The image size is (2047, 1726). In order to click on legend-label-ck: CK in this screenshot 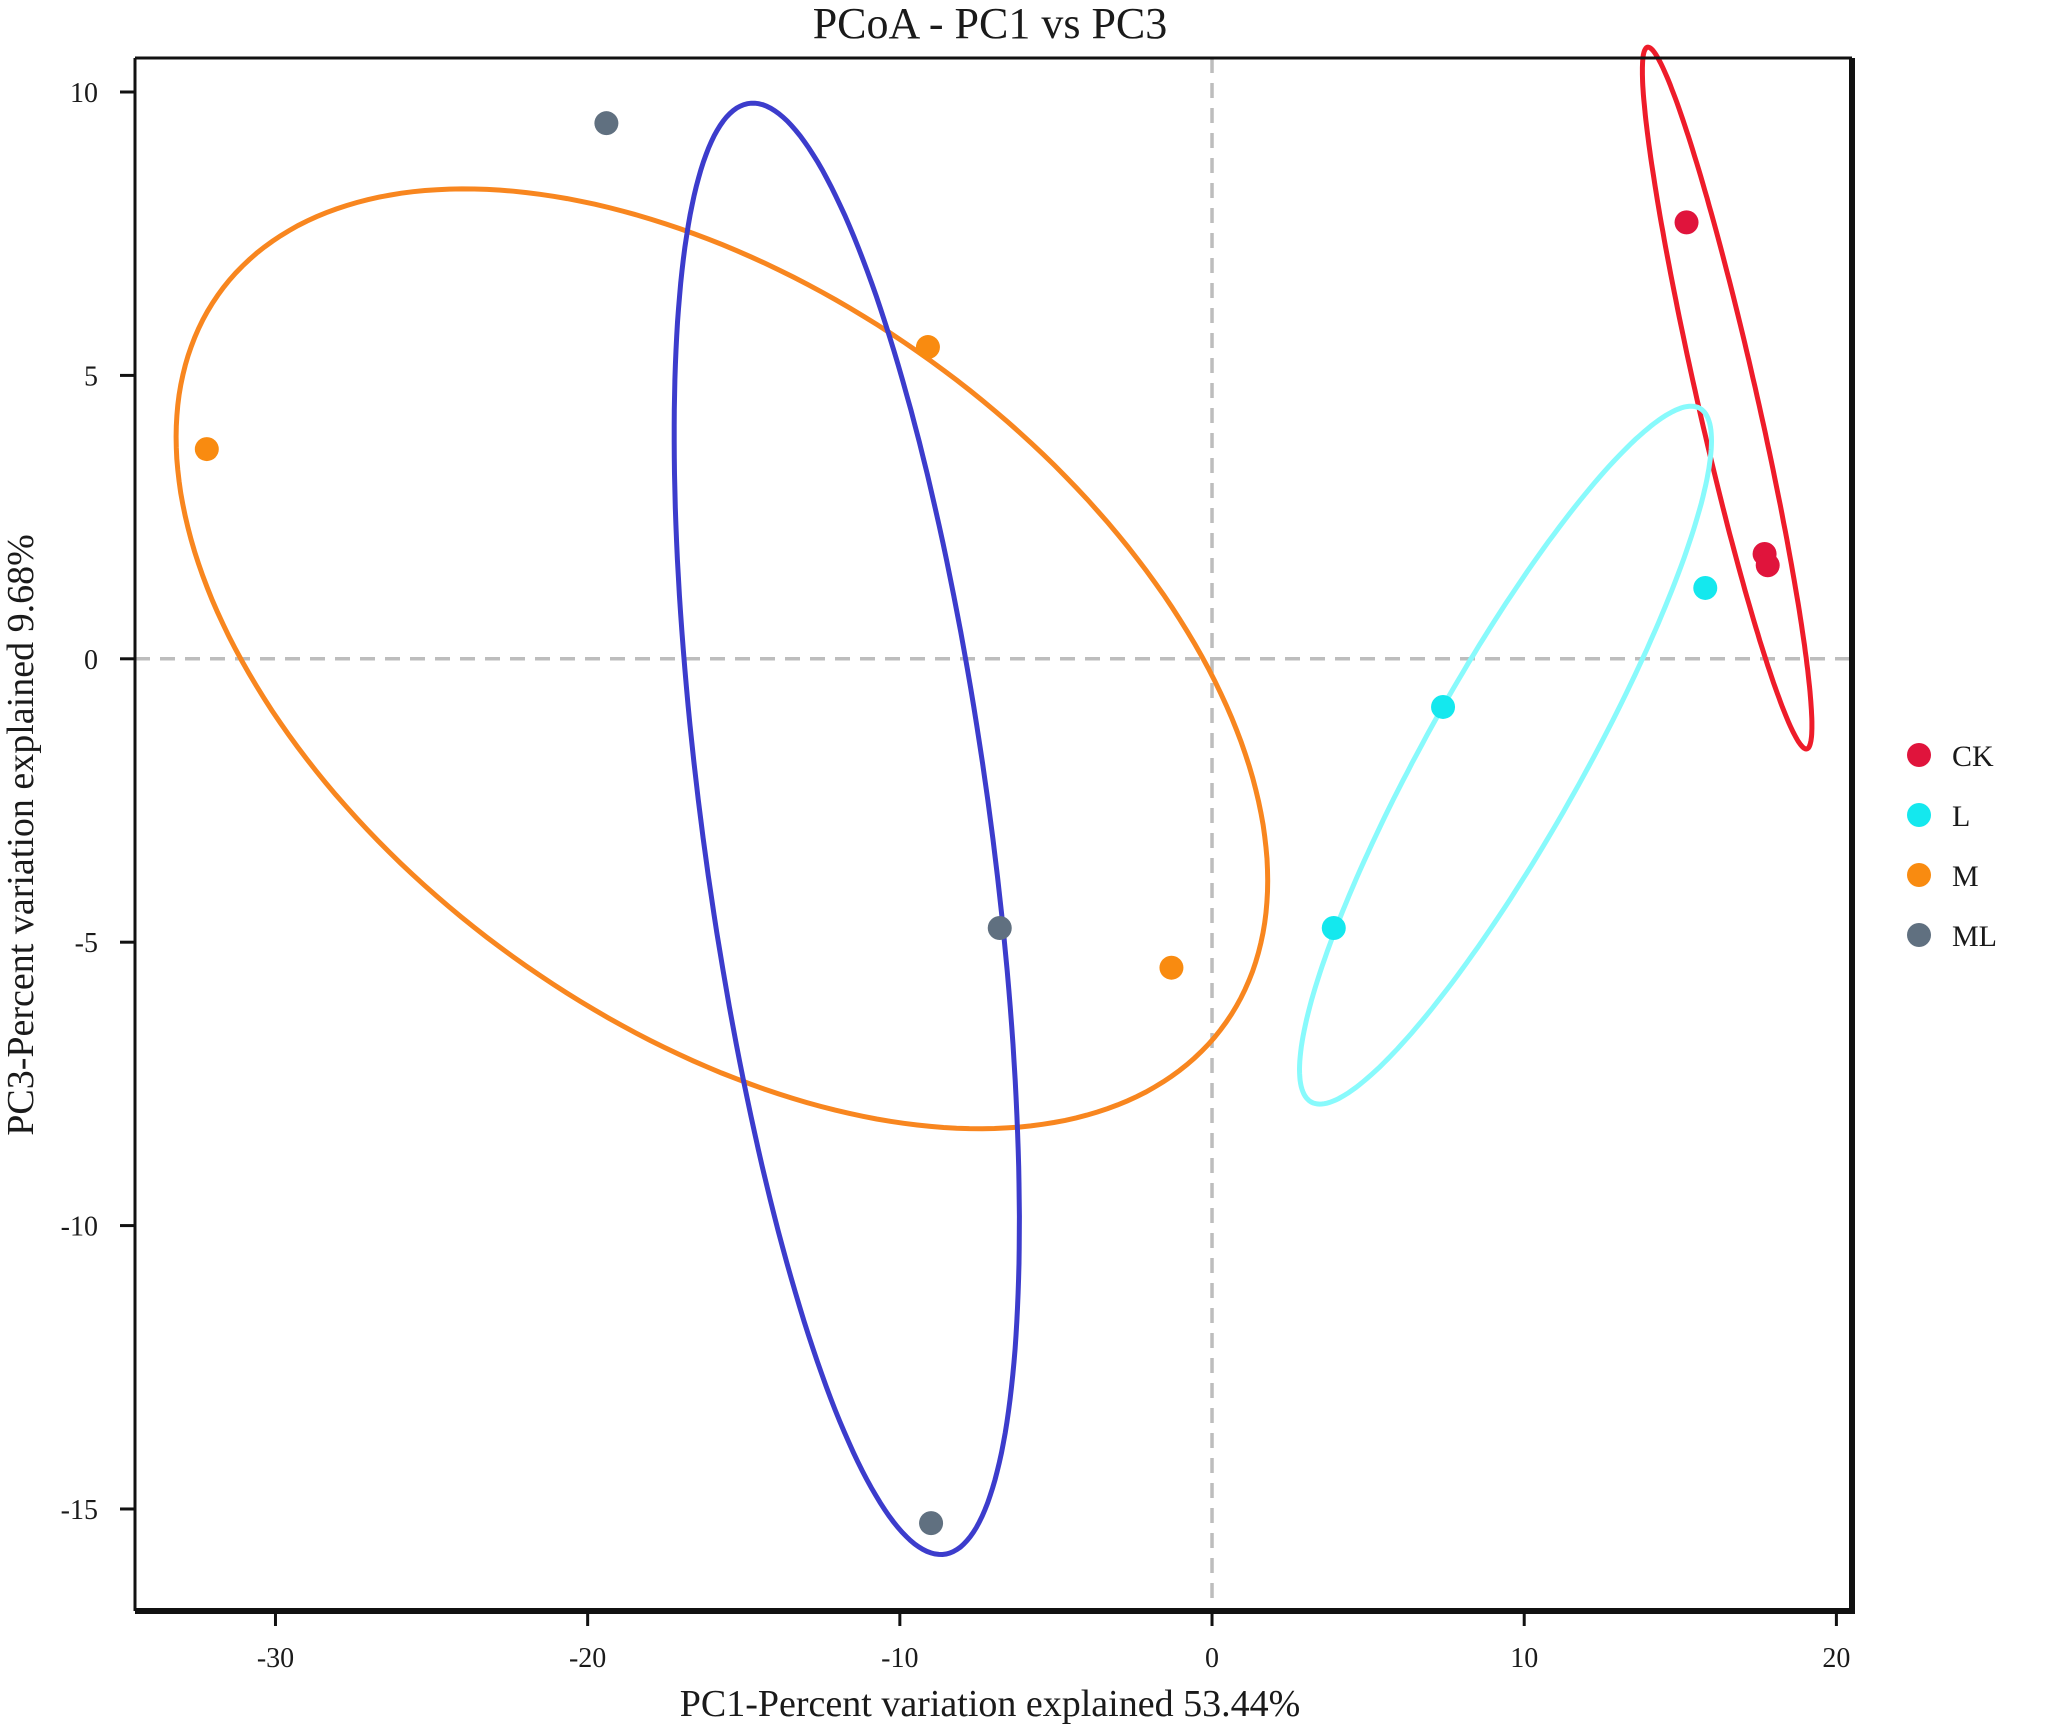, I will do `click(1973, 756)`.